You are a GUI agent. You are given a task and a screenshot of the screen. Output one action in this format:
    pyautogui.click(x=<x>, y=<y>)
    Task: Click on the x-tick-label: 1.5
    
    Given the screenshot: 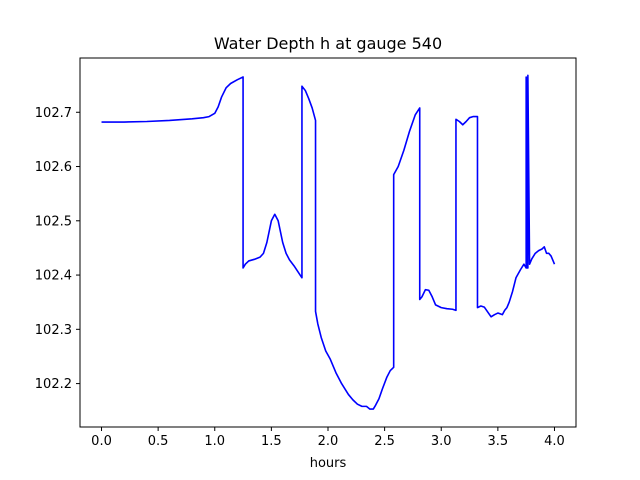 What is the action you would take?
    pyautogui.click(x=271, y=441)
    